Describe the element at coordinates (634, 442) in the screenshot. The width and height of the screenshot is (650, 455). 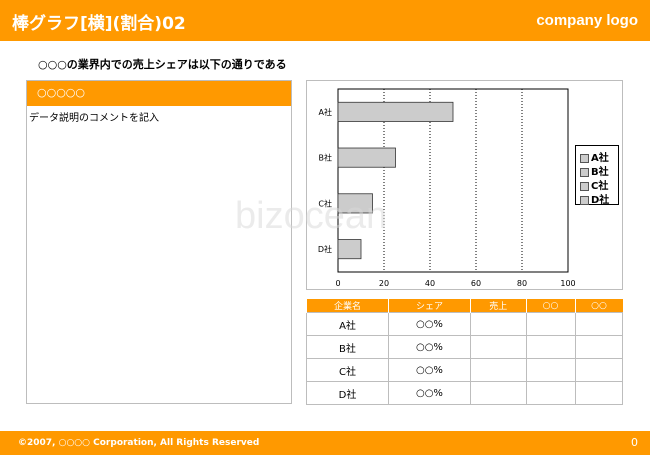
I see `page-number: 0` at that location.